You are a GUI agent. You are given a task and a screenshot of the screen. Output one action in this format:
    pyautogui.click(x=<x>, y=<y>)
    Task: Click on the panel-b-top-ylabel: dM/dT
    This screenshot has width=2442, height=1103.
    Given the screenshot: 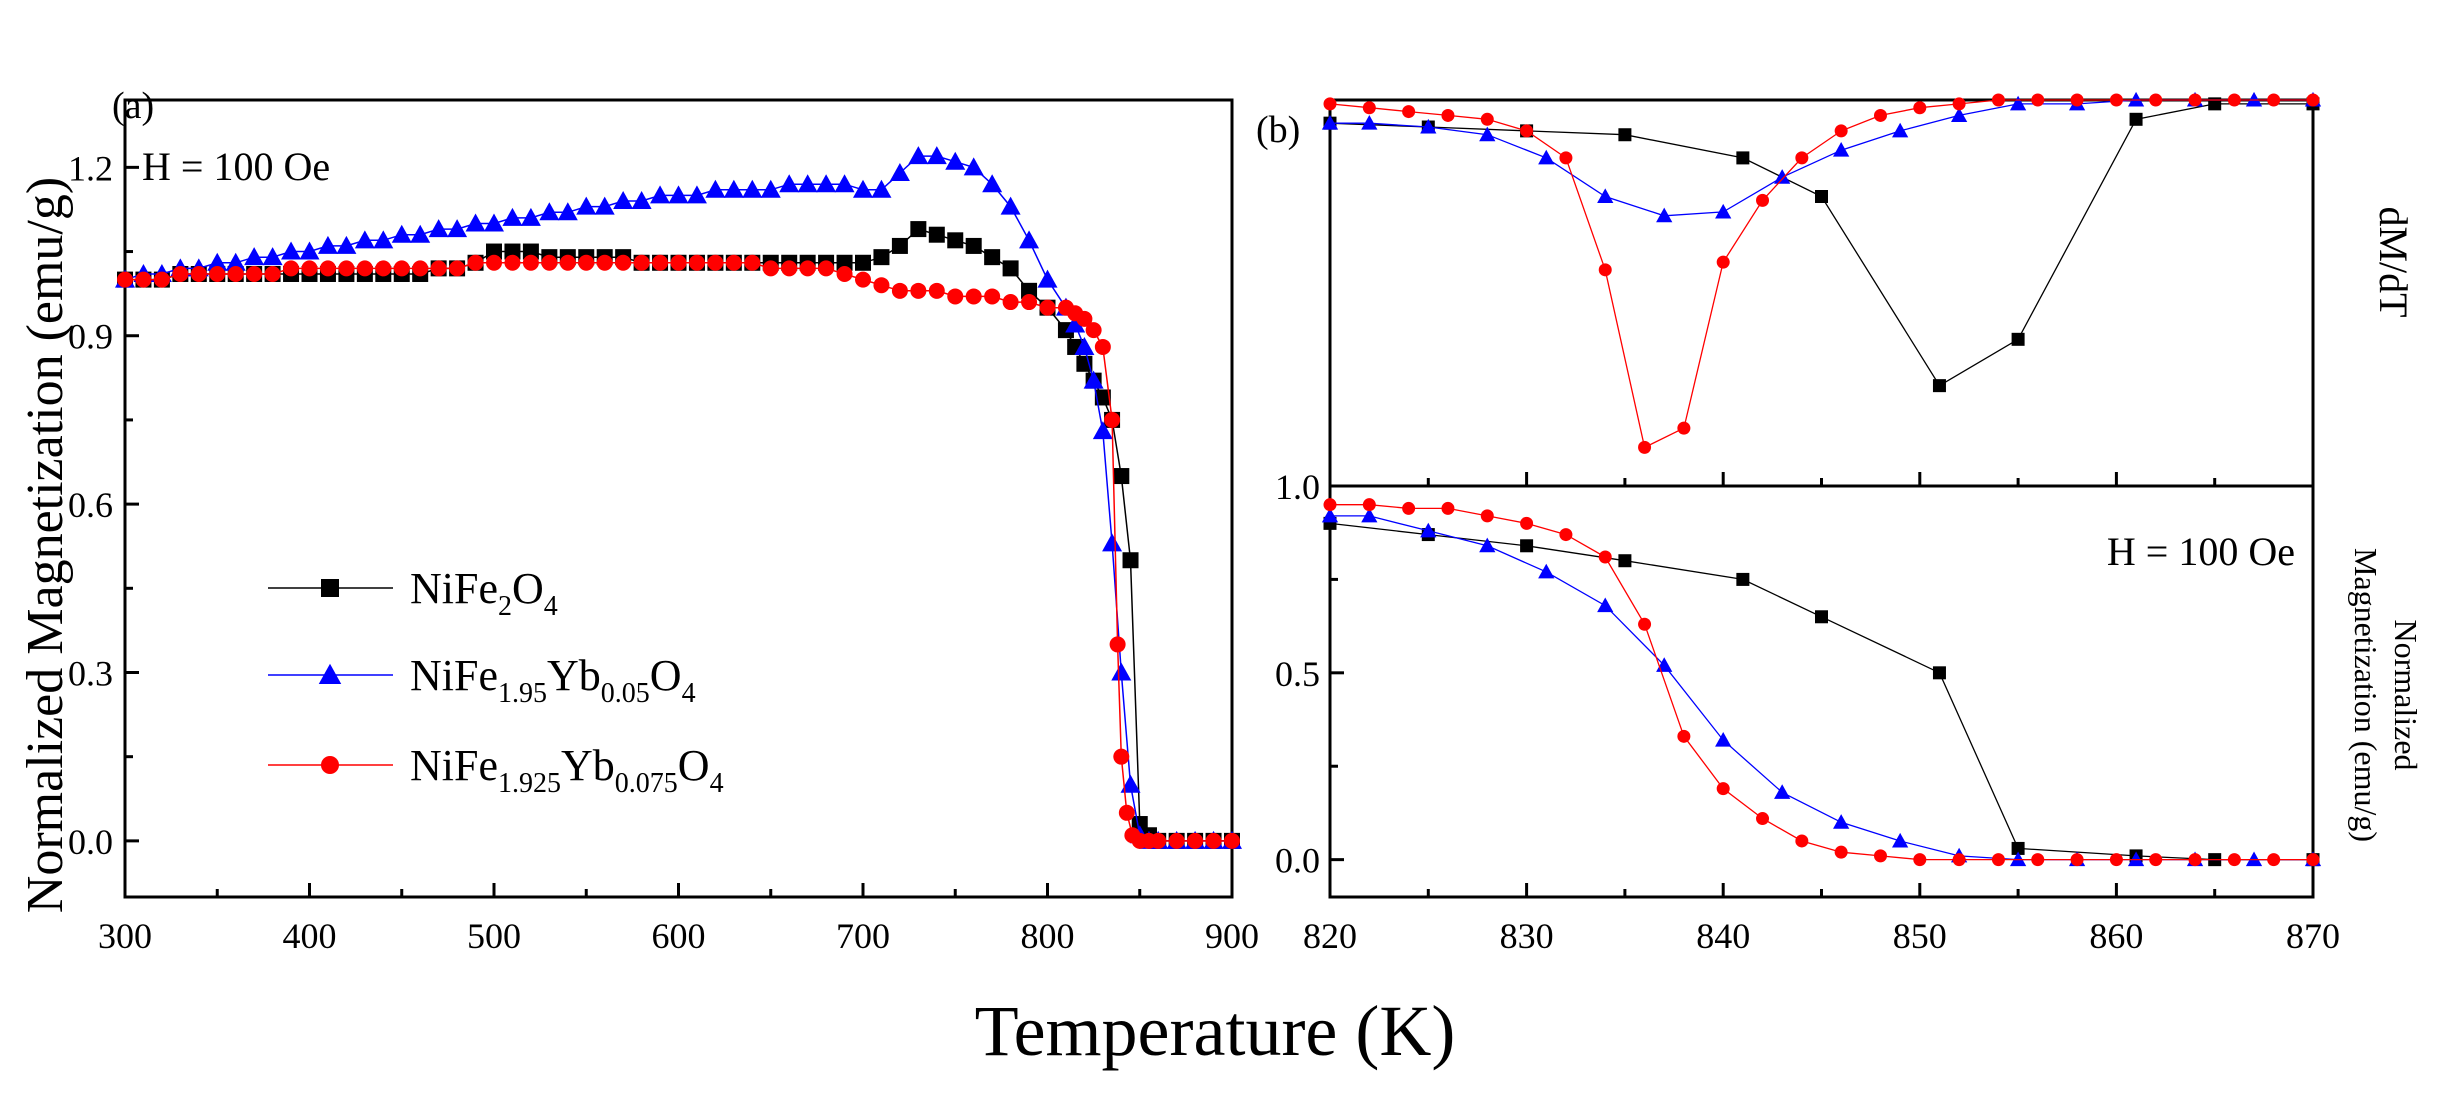 What is the action you would take?
    pyautogui.click(x=2393, y=261)
    